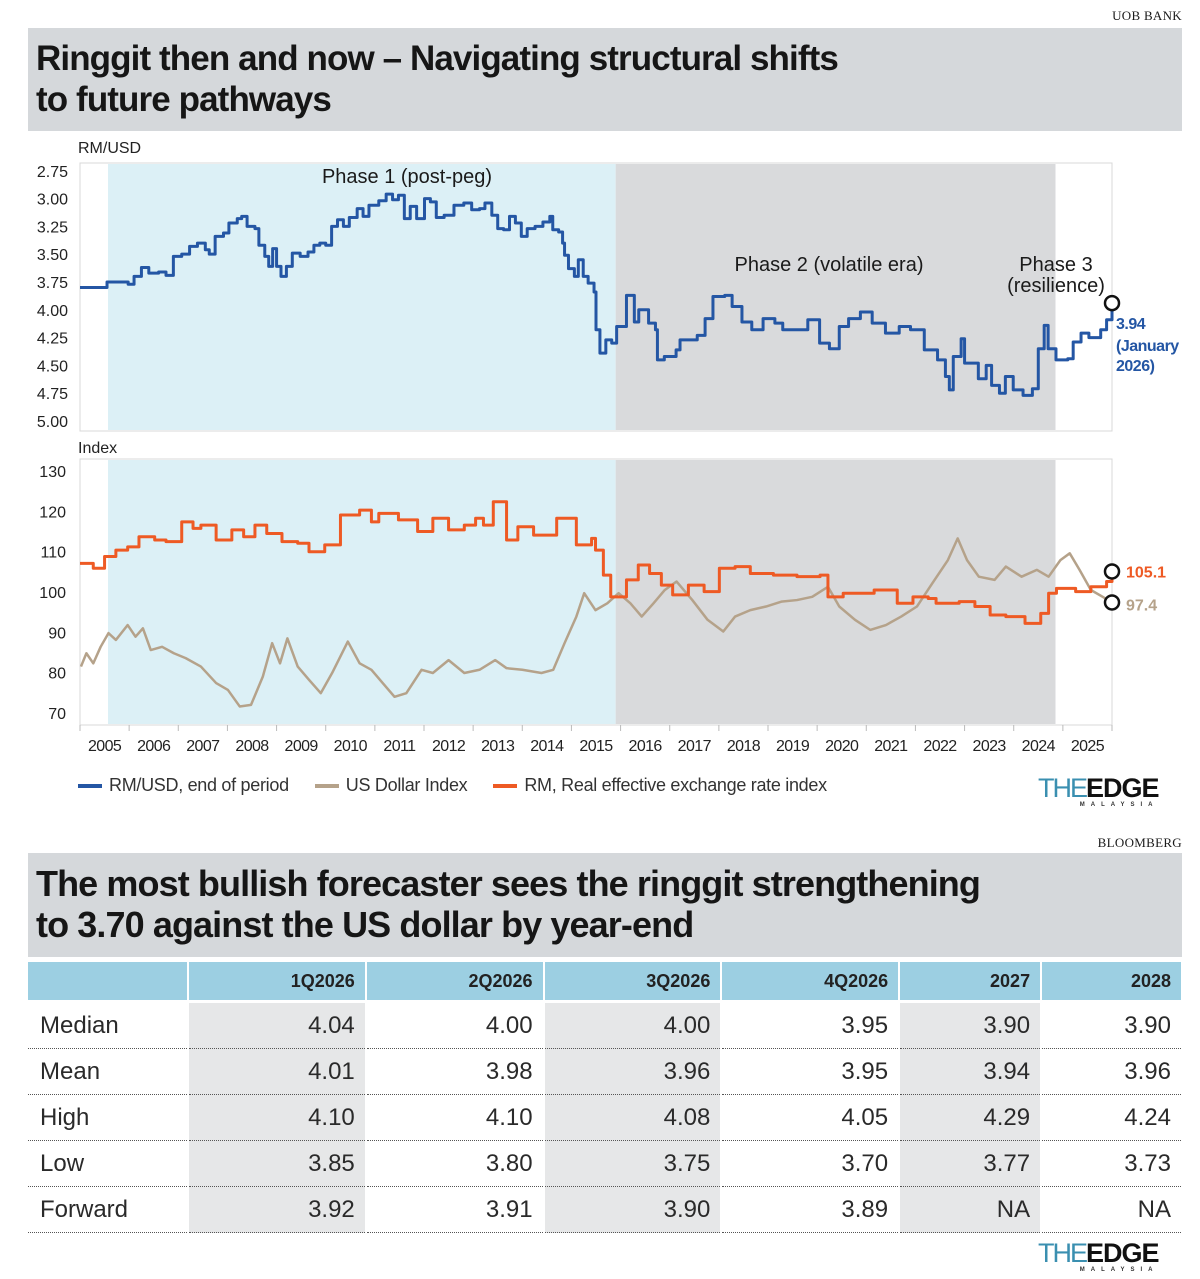  Describe the element at coordinates (454, 1071) in the screenshot. I see `table-cell: 3.98` at that location.